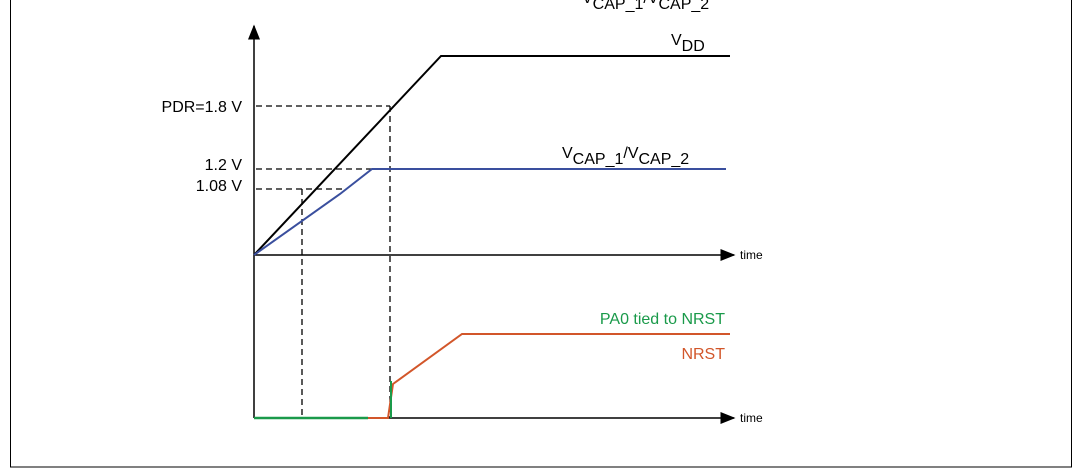  I want to click on curve-label: NRST, so click(703, 354).